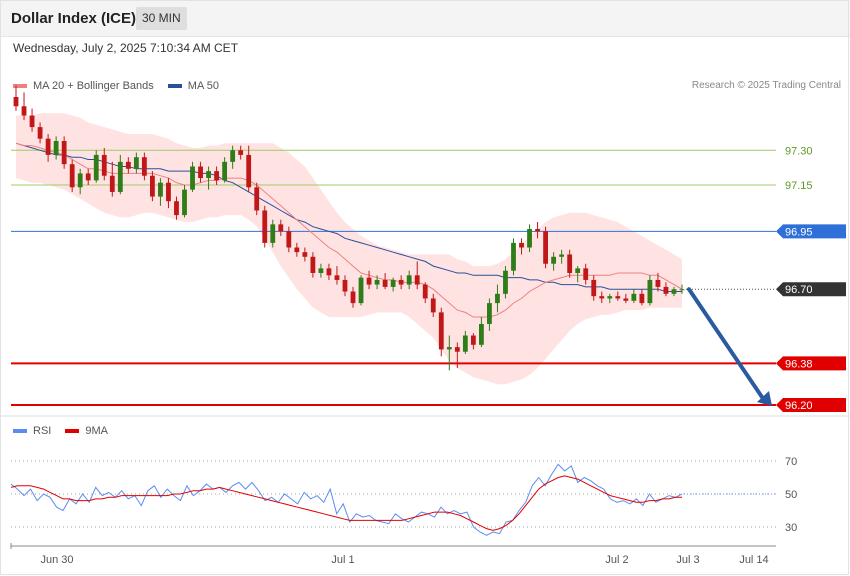  Describe the element at coordinates (174, 86) in the screenshot. I see `ma50-swatch` at that location.